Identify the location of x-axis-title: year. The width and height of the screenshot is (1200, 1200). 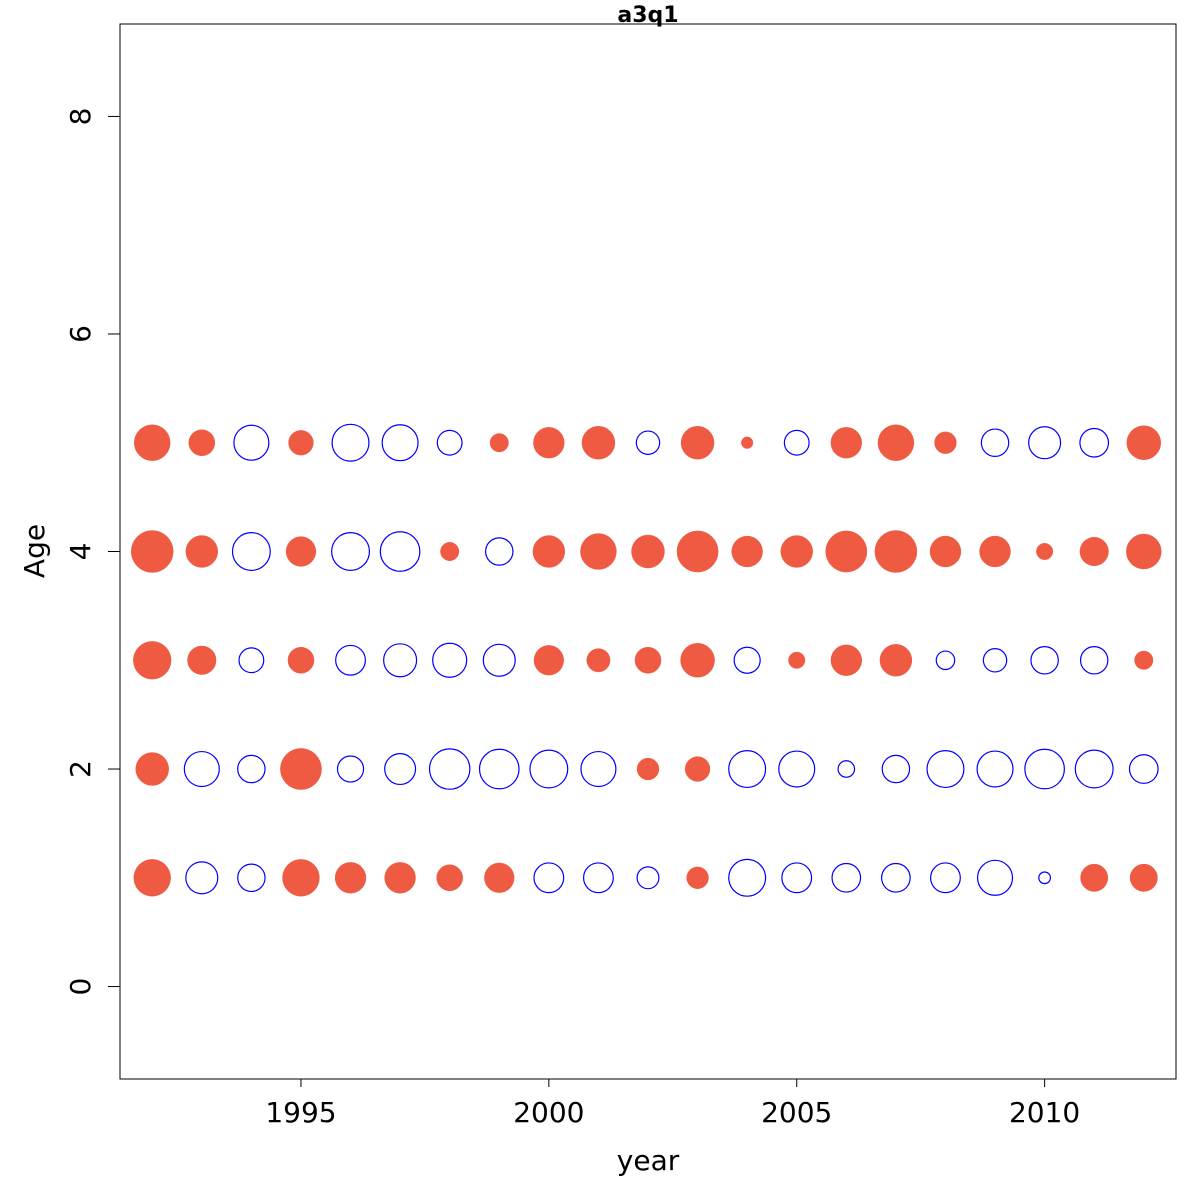
(648, 1160).